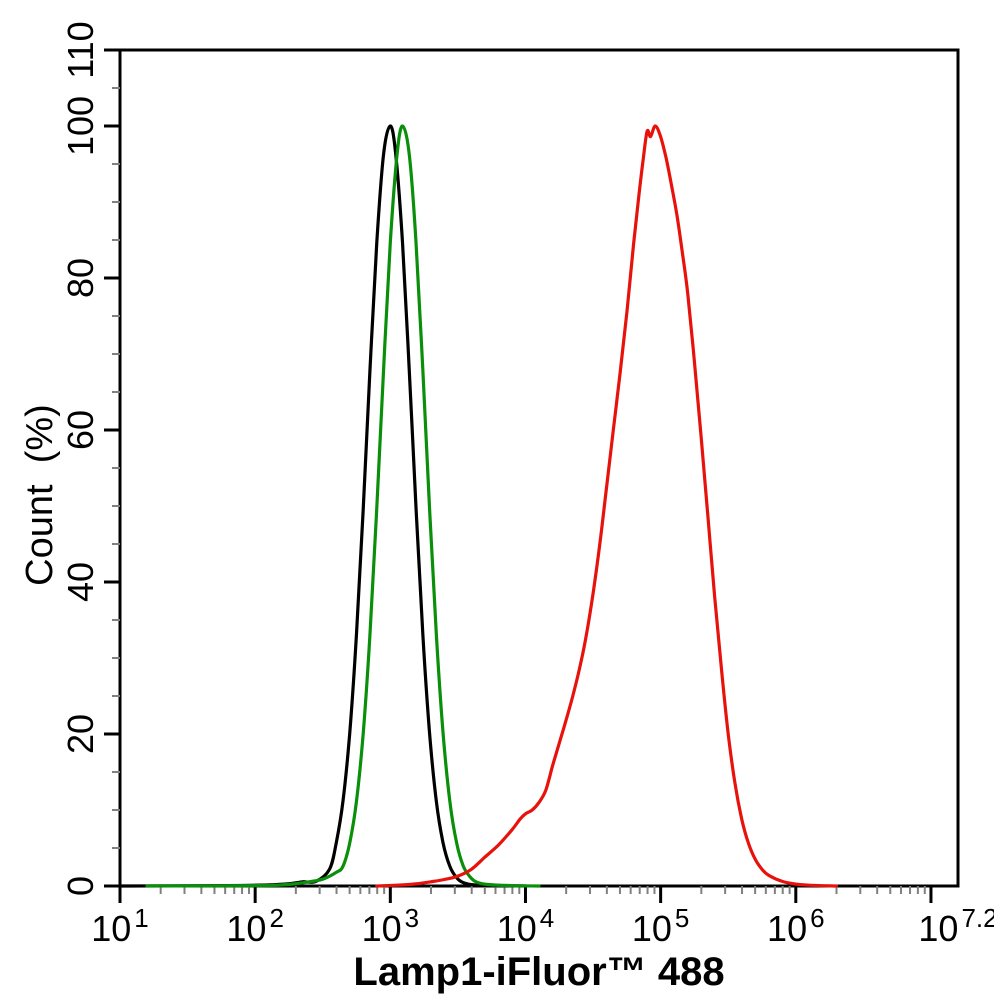 The width and height of the screenshot is (994, 1002). I want to click on x-axis-tick-label: 10 5, so click(661, 926).